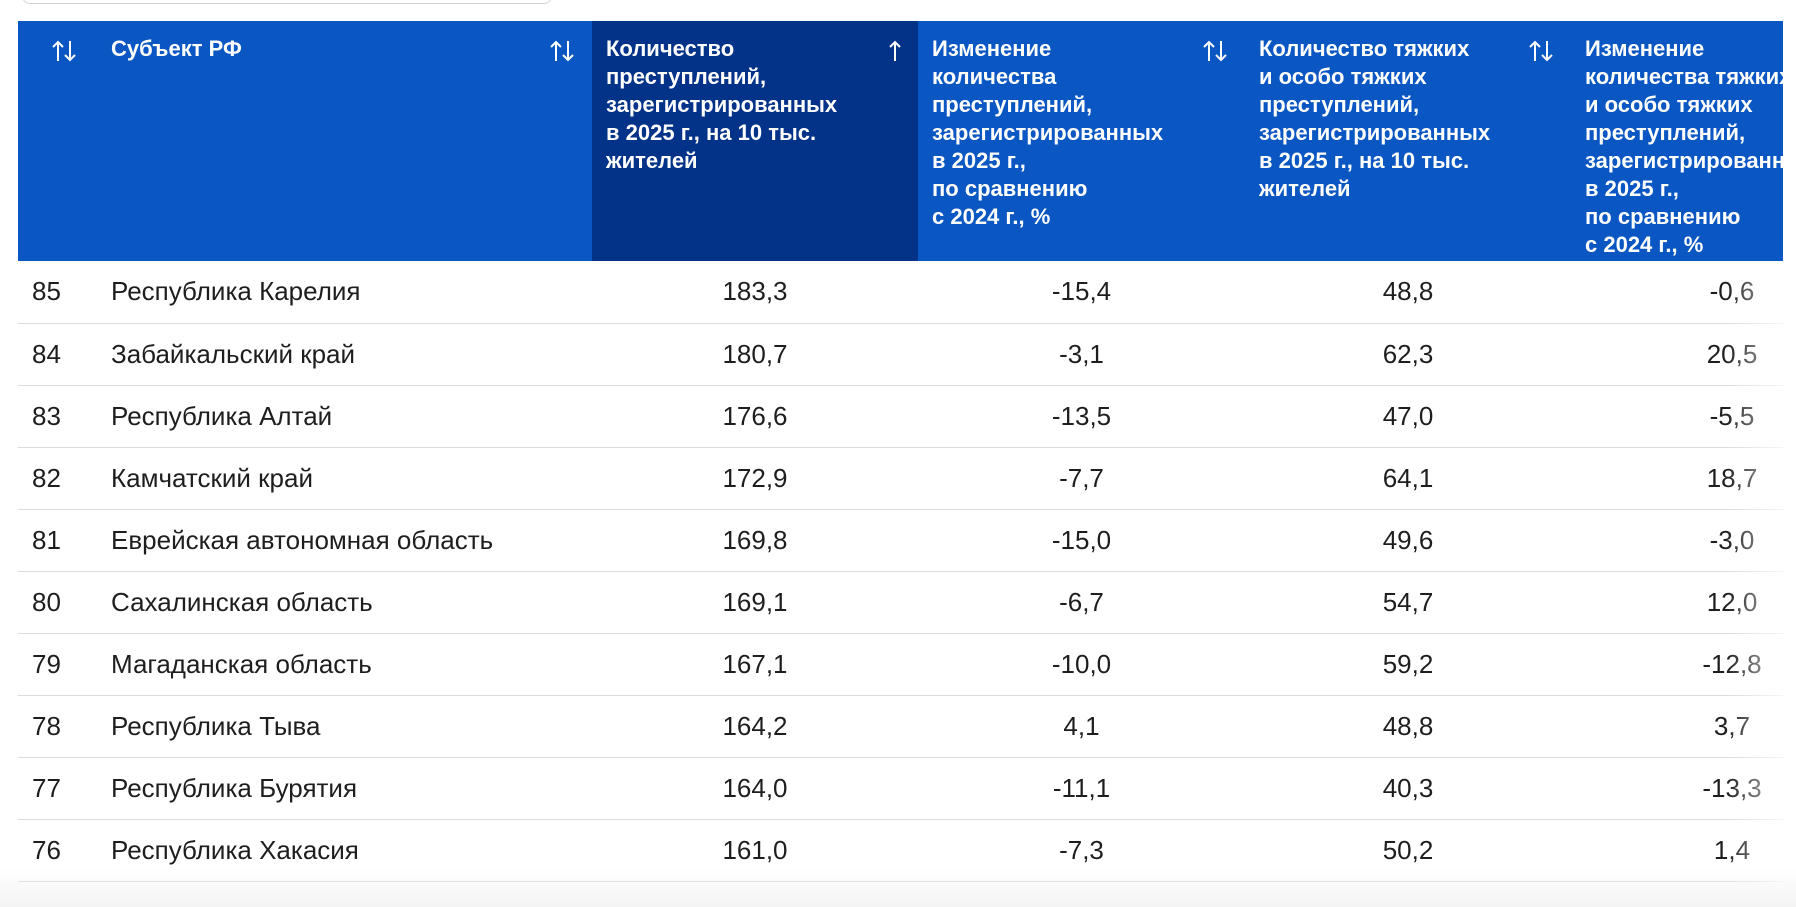 The height and width of the screenshot is (907, 1796). What do you see at coordinates (344, 788) in the screenshot?
I see `region-cell: Республика Бурятия` at bounding box center [344, 788].